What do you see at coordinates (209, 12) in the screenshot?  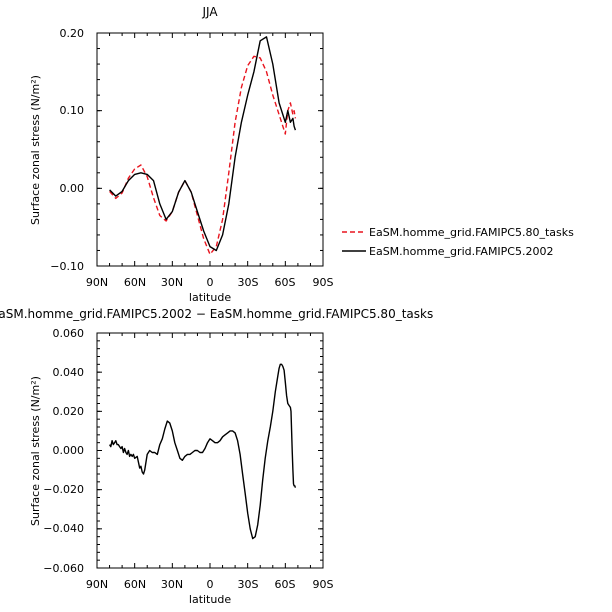 I see `top-panel-title: JJA` at bounding box center [209, 12].